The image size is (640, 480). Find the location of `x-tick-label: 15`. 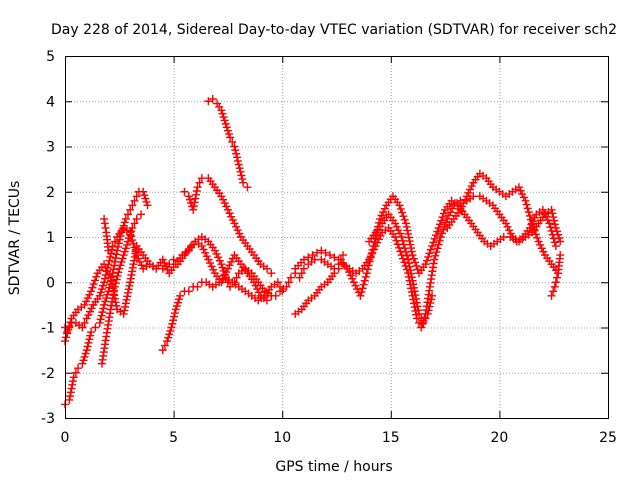

x-tick-label: 15 is located at coordinates (391, 438).